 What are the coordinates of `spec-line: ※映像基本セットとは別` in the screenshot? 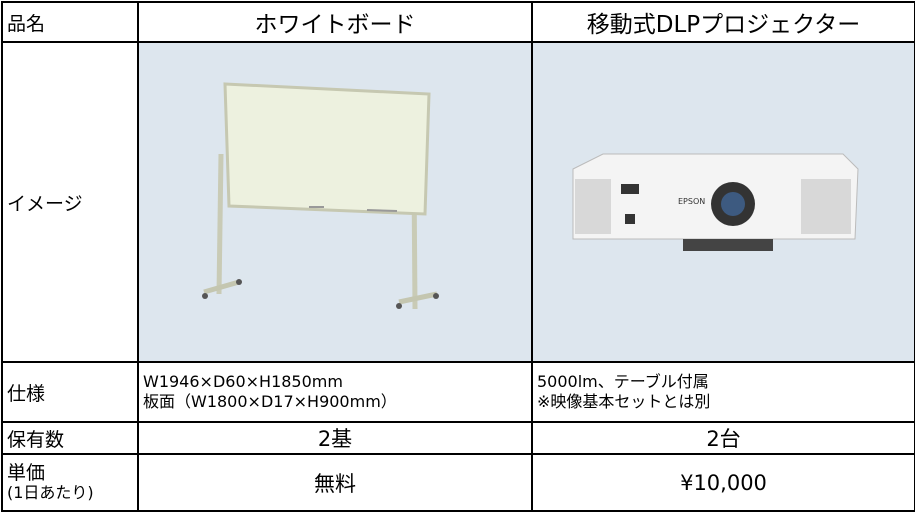 It's located at (624, 401).